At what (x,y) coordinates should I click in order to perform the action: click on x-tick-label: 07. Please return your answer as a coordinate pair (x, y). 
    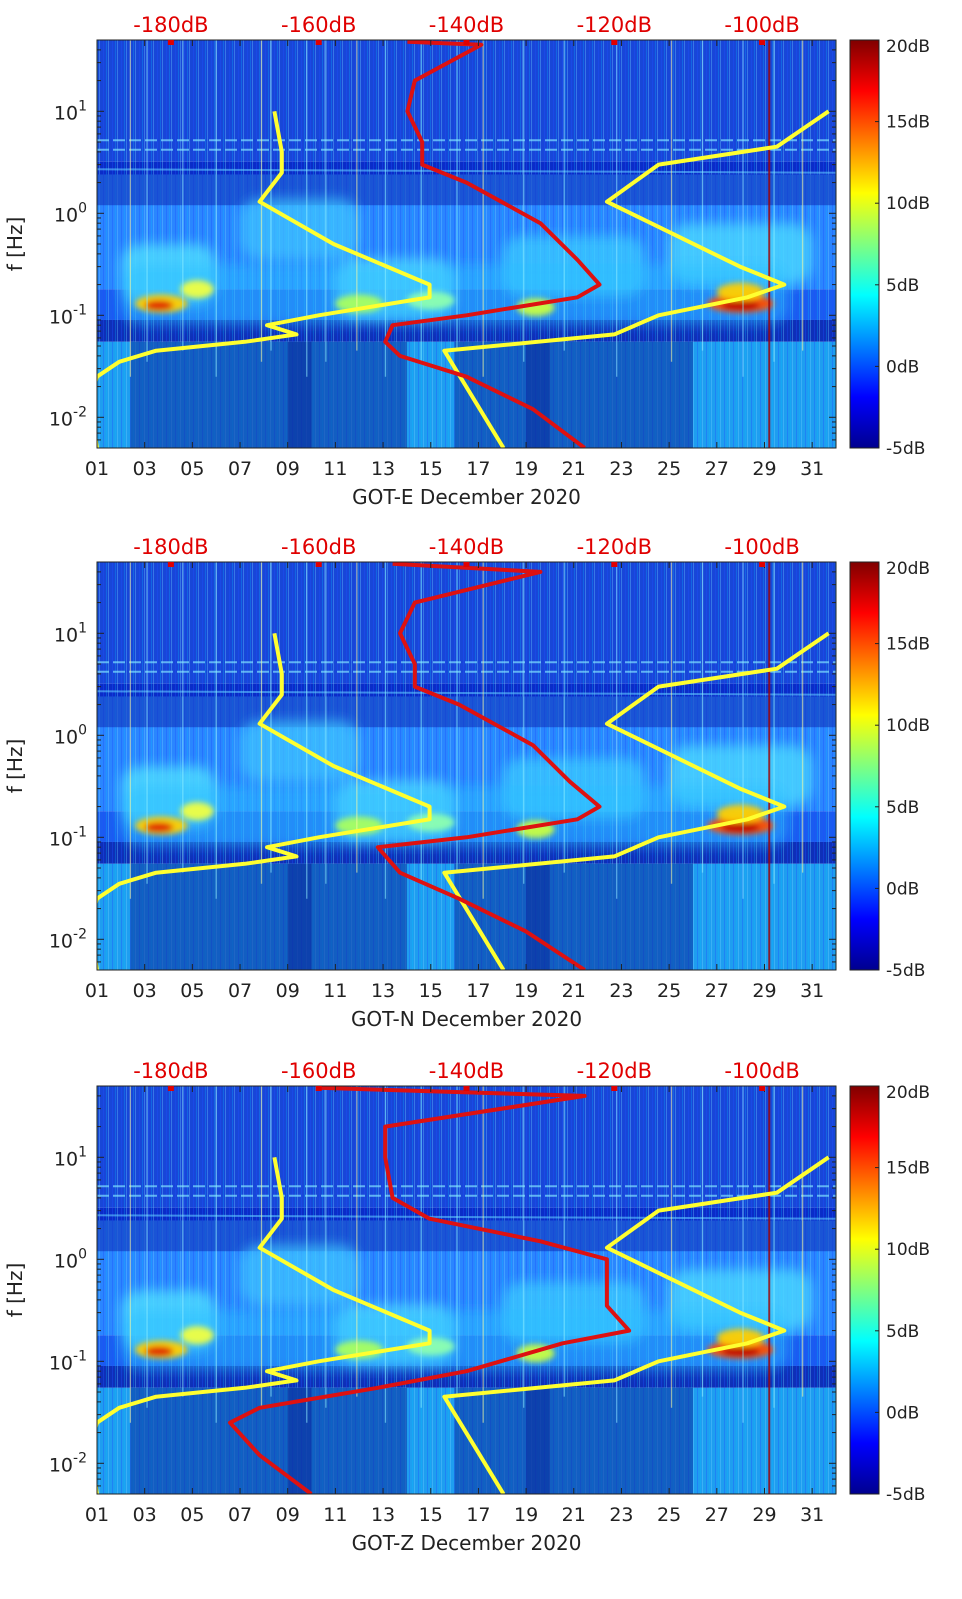
    Looking at the image, I should click on (240, 991).